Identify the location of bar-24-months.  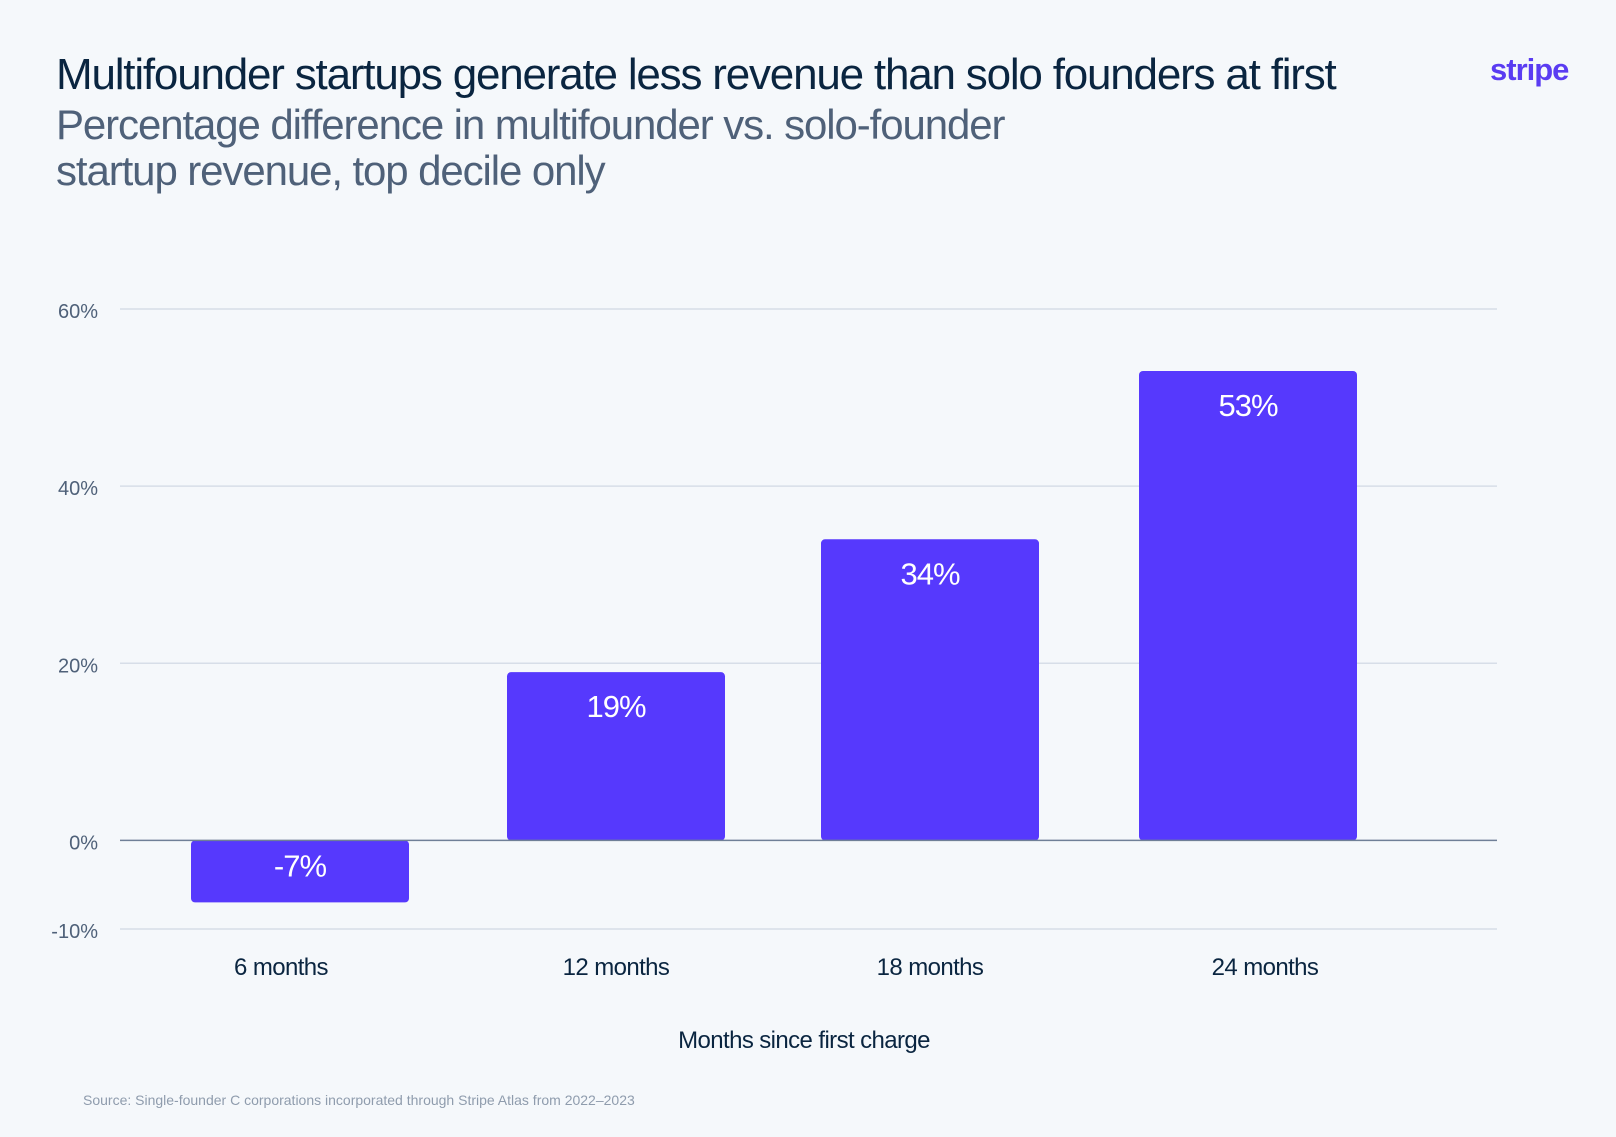
(1248, 606).